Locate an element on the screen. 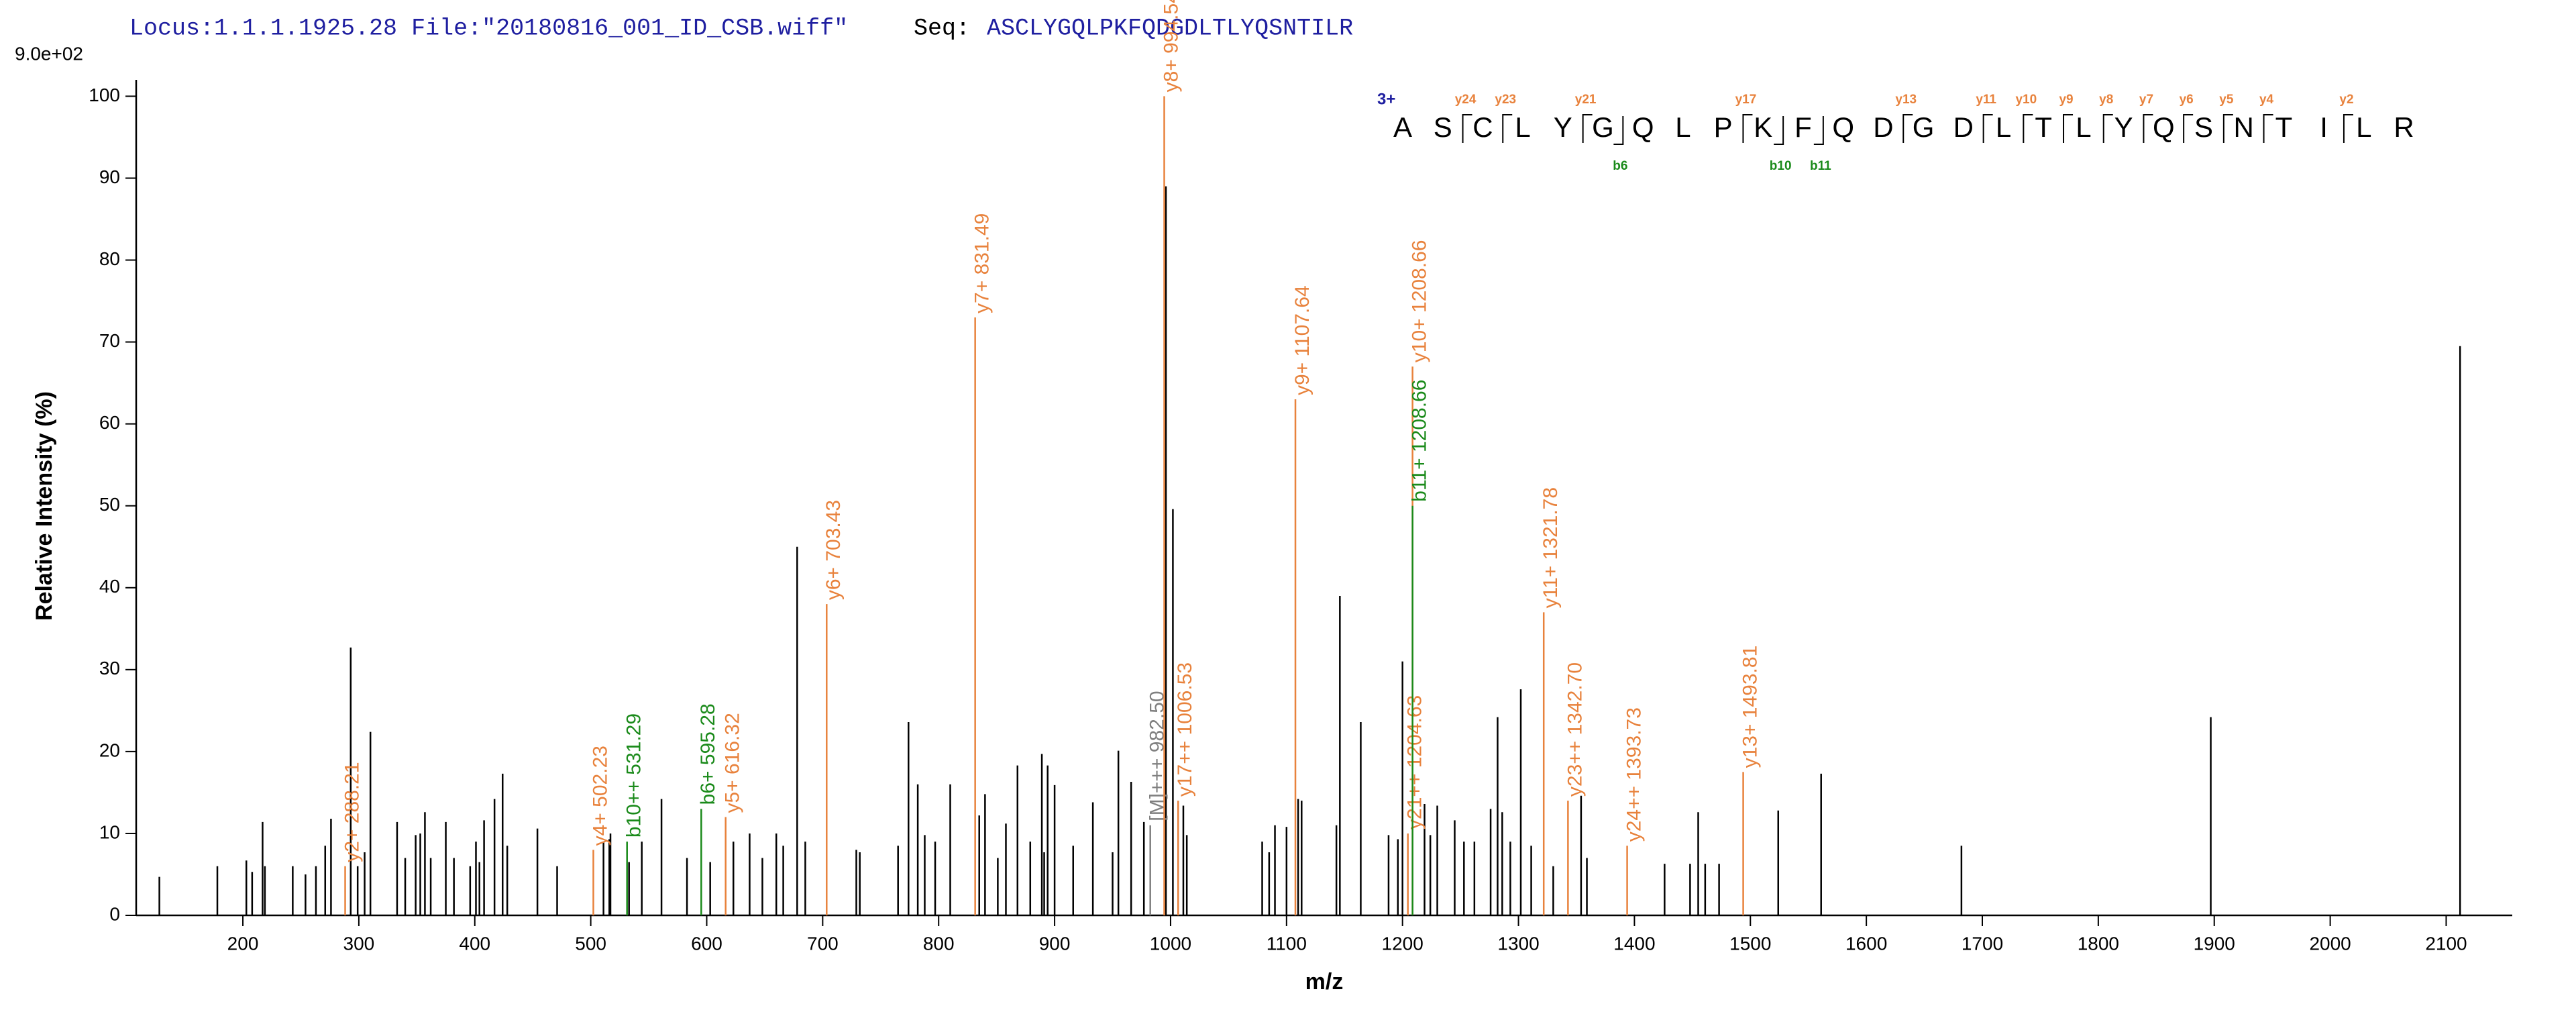 This screenshot has width=2576, height=1012. peak-label: y2+ 288.21 is located at coordinates (352, 812).